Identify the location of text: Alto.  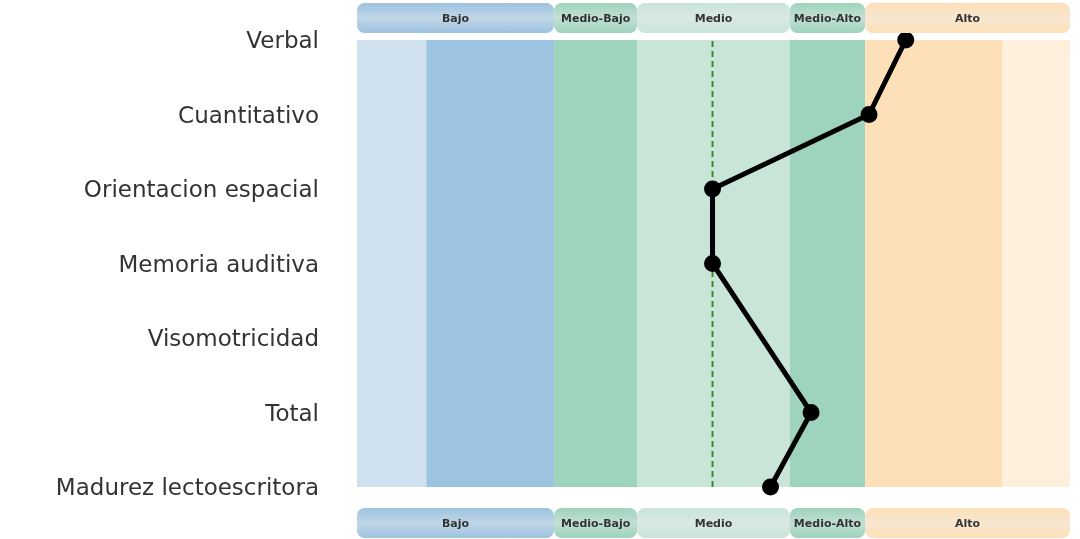
(968, 523).